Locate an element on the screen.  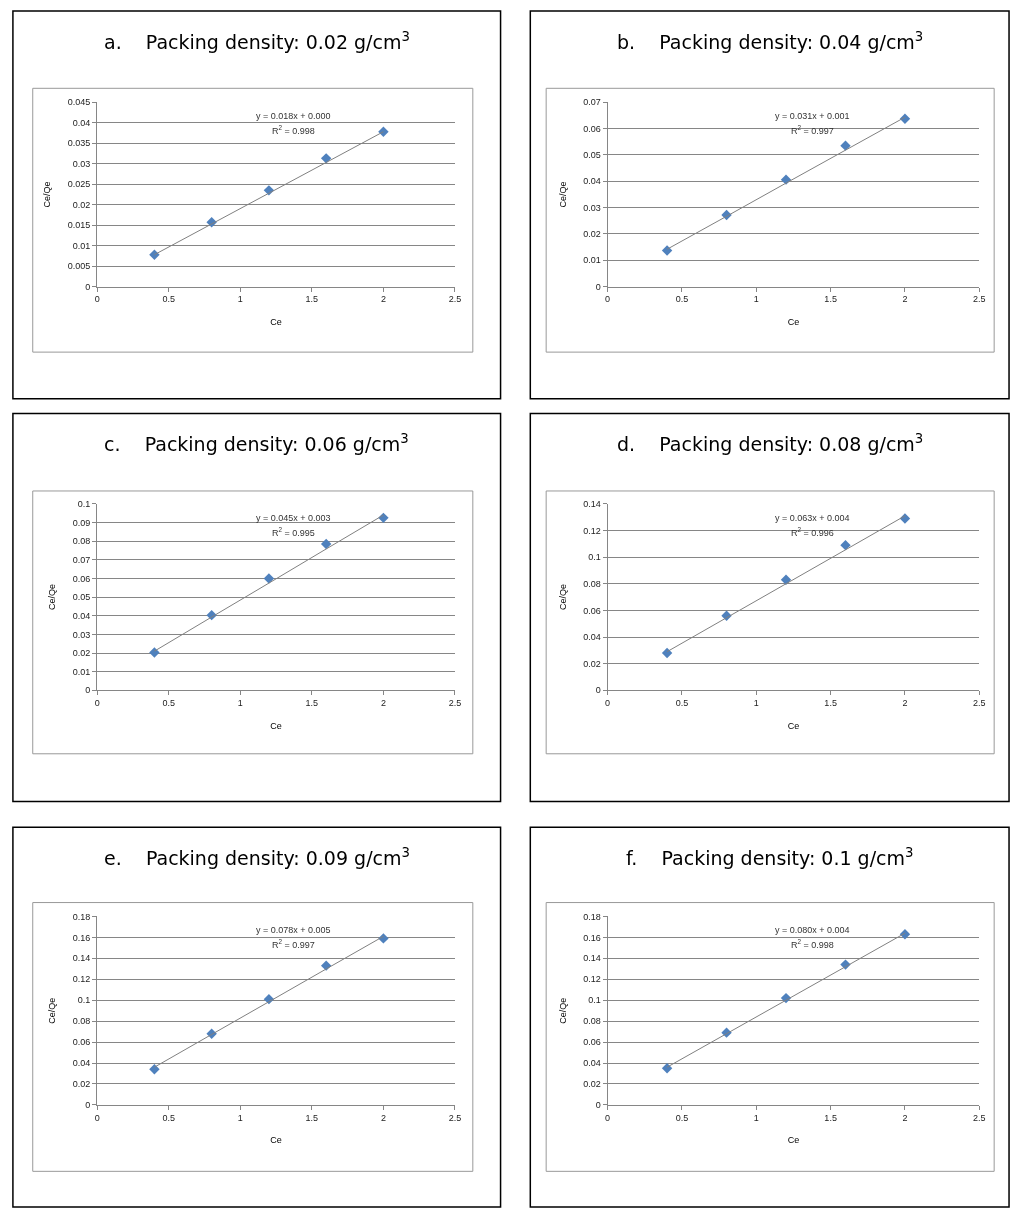
chart-title: e. Packing density: 0.09 g/cm$^{3}$ is located at coordinates (257, 857).